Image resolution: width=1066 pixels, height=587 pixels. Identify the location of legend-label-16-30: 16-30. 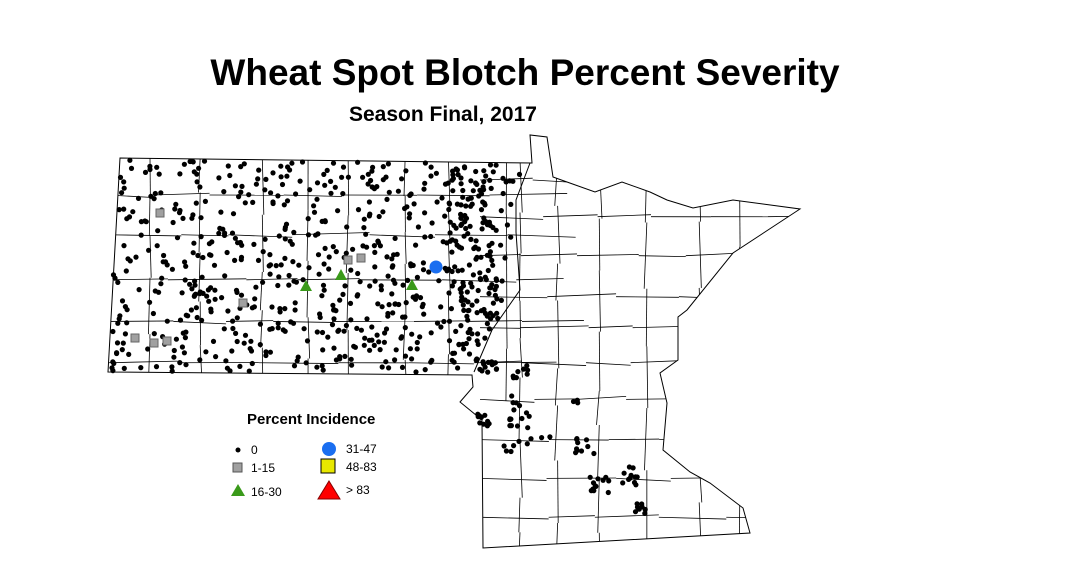
(266, 492).